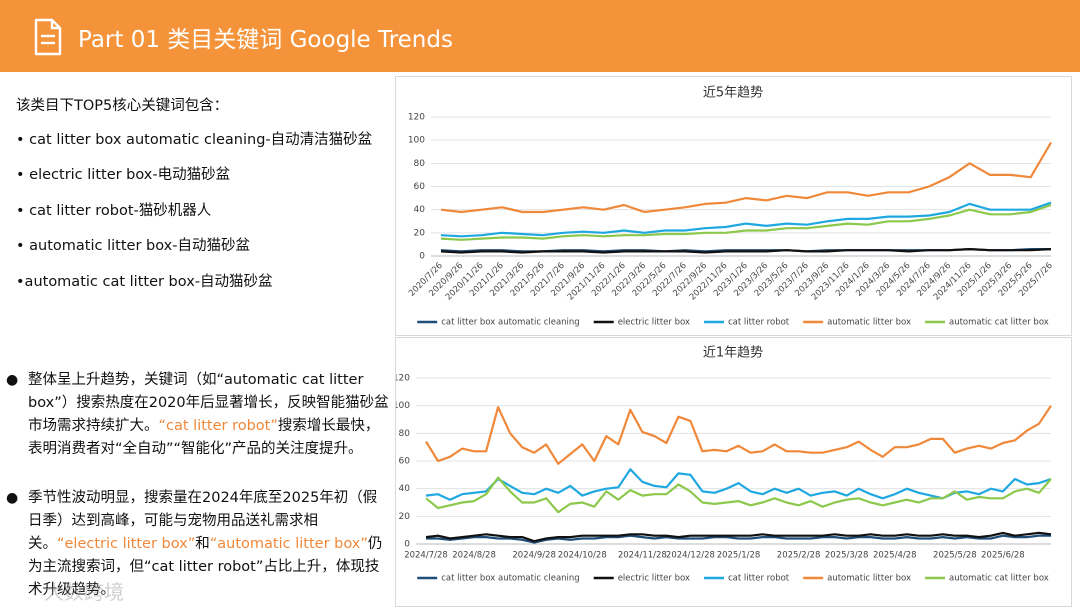 This screenshot has width=1080, height=610. What do you see at coordinates (48, 37) in the screenshot?
I see `doc-icon` at bounding box center [48, 37].